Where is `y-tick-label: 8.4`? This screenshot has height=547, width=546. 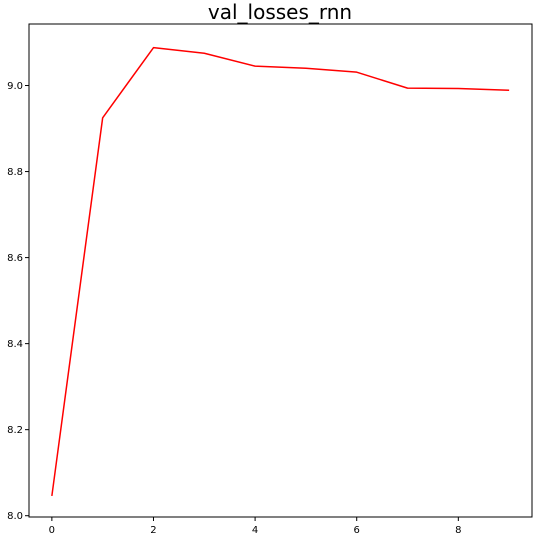
y-tick-label: 8.4 is located at coordinates (15, 344).